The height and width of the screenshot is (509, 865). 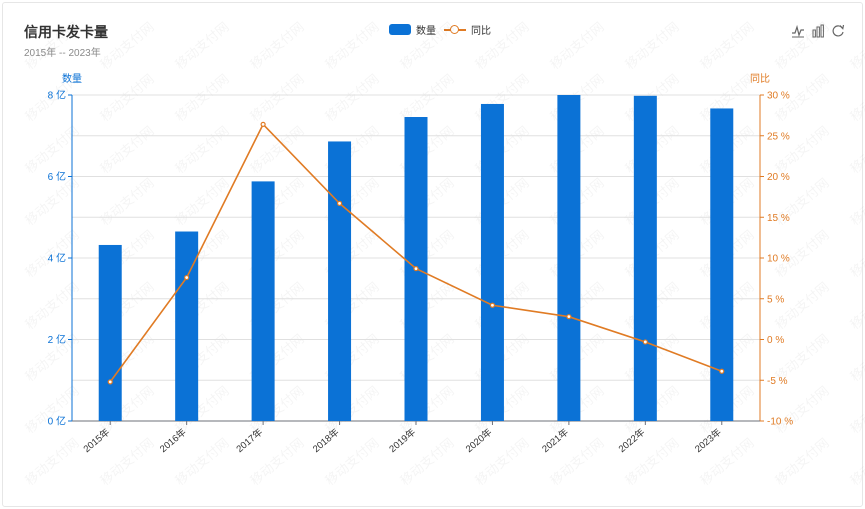 What do you see at coordinates (778, 218) in the screenshot?
I see `y-axis-right-tick-label: 15 %` at bounding box center [778, 218].